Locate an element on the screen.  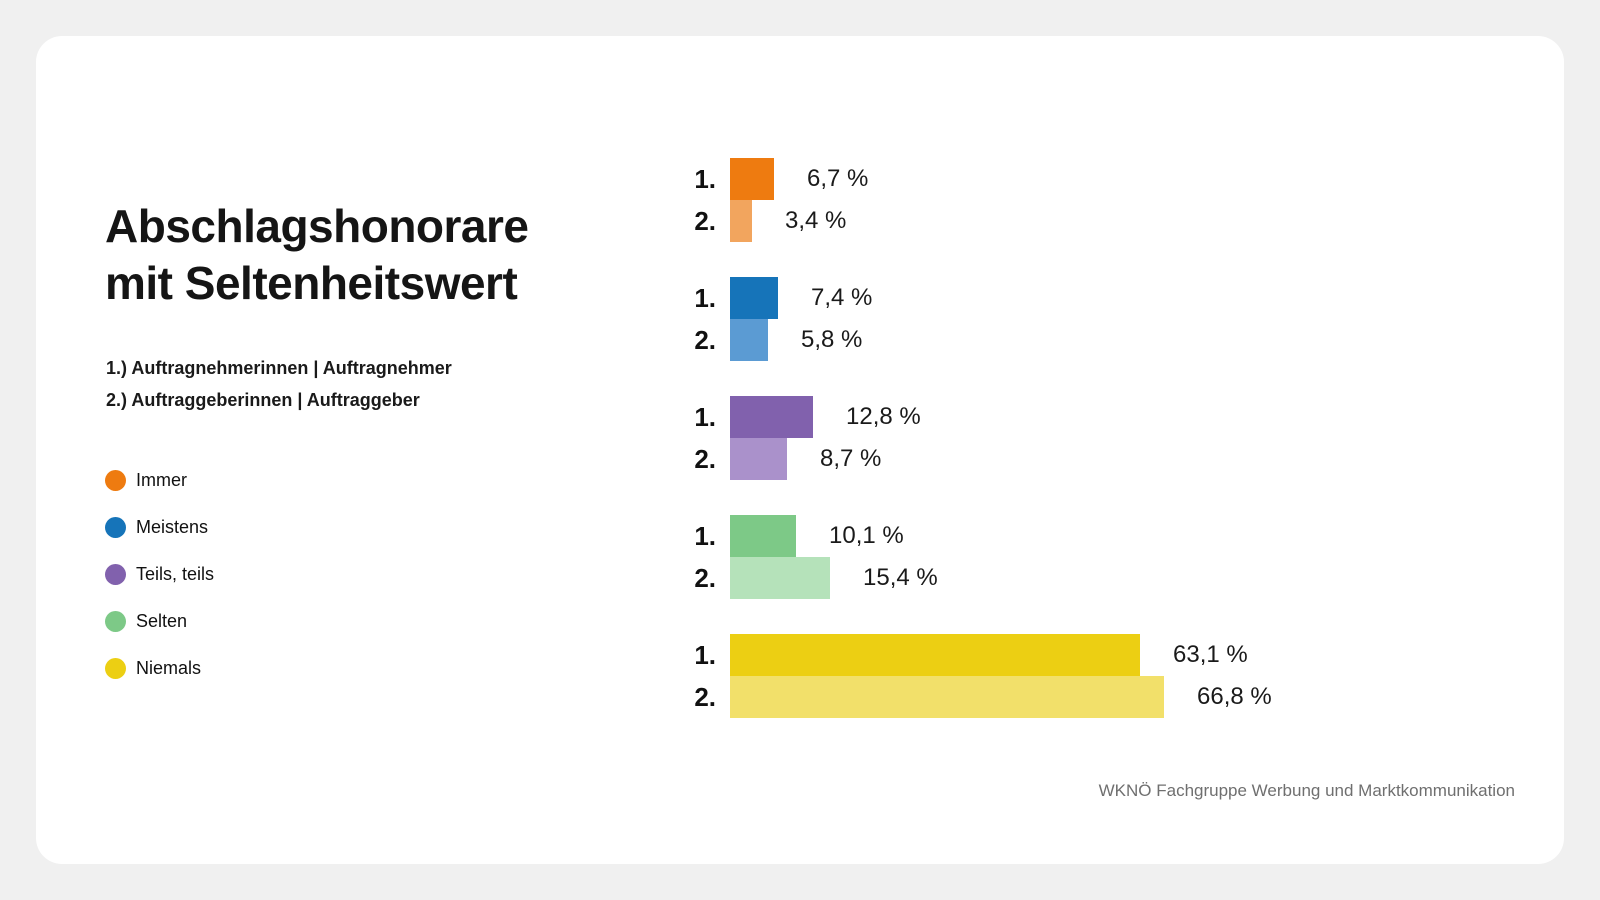
series-key-line1: 1.) Auftragnehmerinnen | Auftragnehmer is located at coordinates (279, 368).